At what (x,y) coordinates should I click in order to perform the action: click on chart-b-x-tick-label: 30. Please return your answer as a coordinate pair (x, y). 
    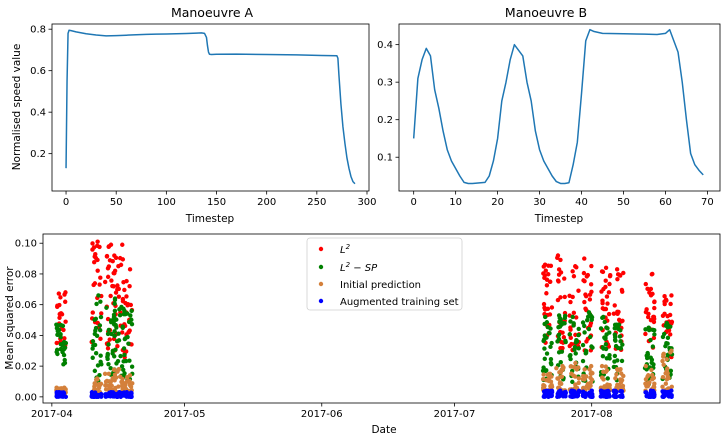
    Looking at the image, I should click on (539, 202).